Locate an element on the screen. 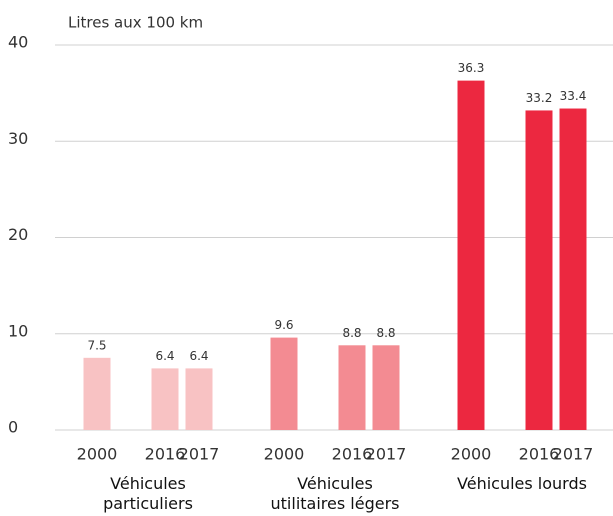 The image size is (613, 516). value-label: 33.2 is located at coordinates (539, 98).